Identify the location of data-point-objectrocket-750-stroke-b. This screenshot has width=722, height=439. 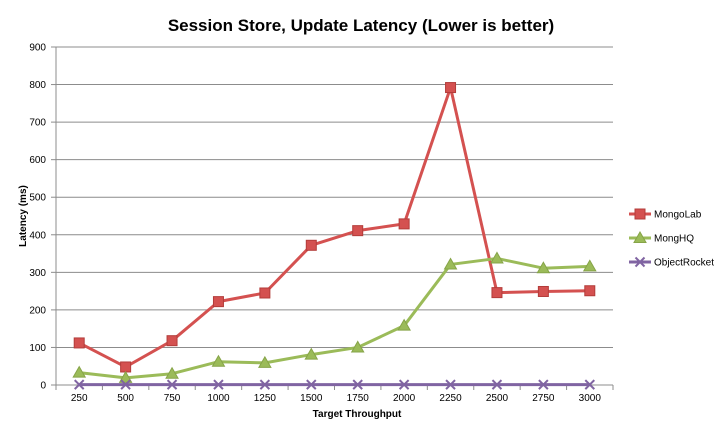
(172, 384).